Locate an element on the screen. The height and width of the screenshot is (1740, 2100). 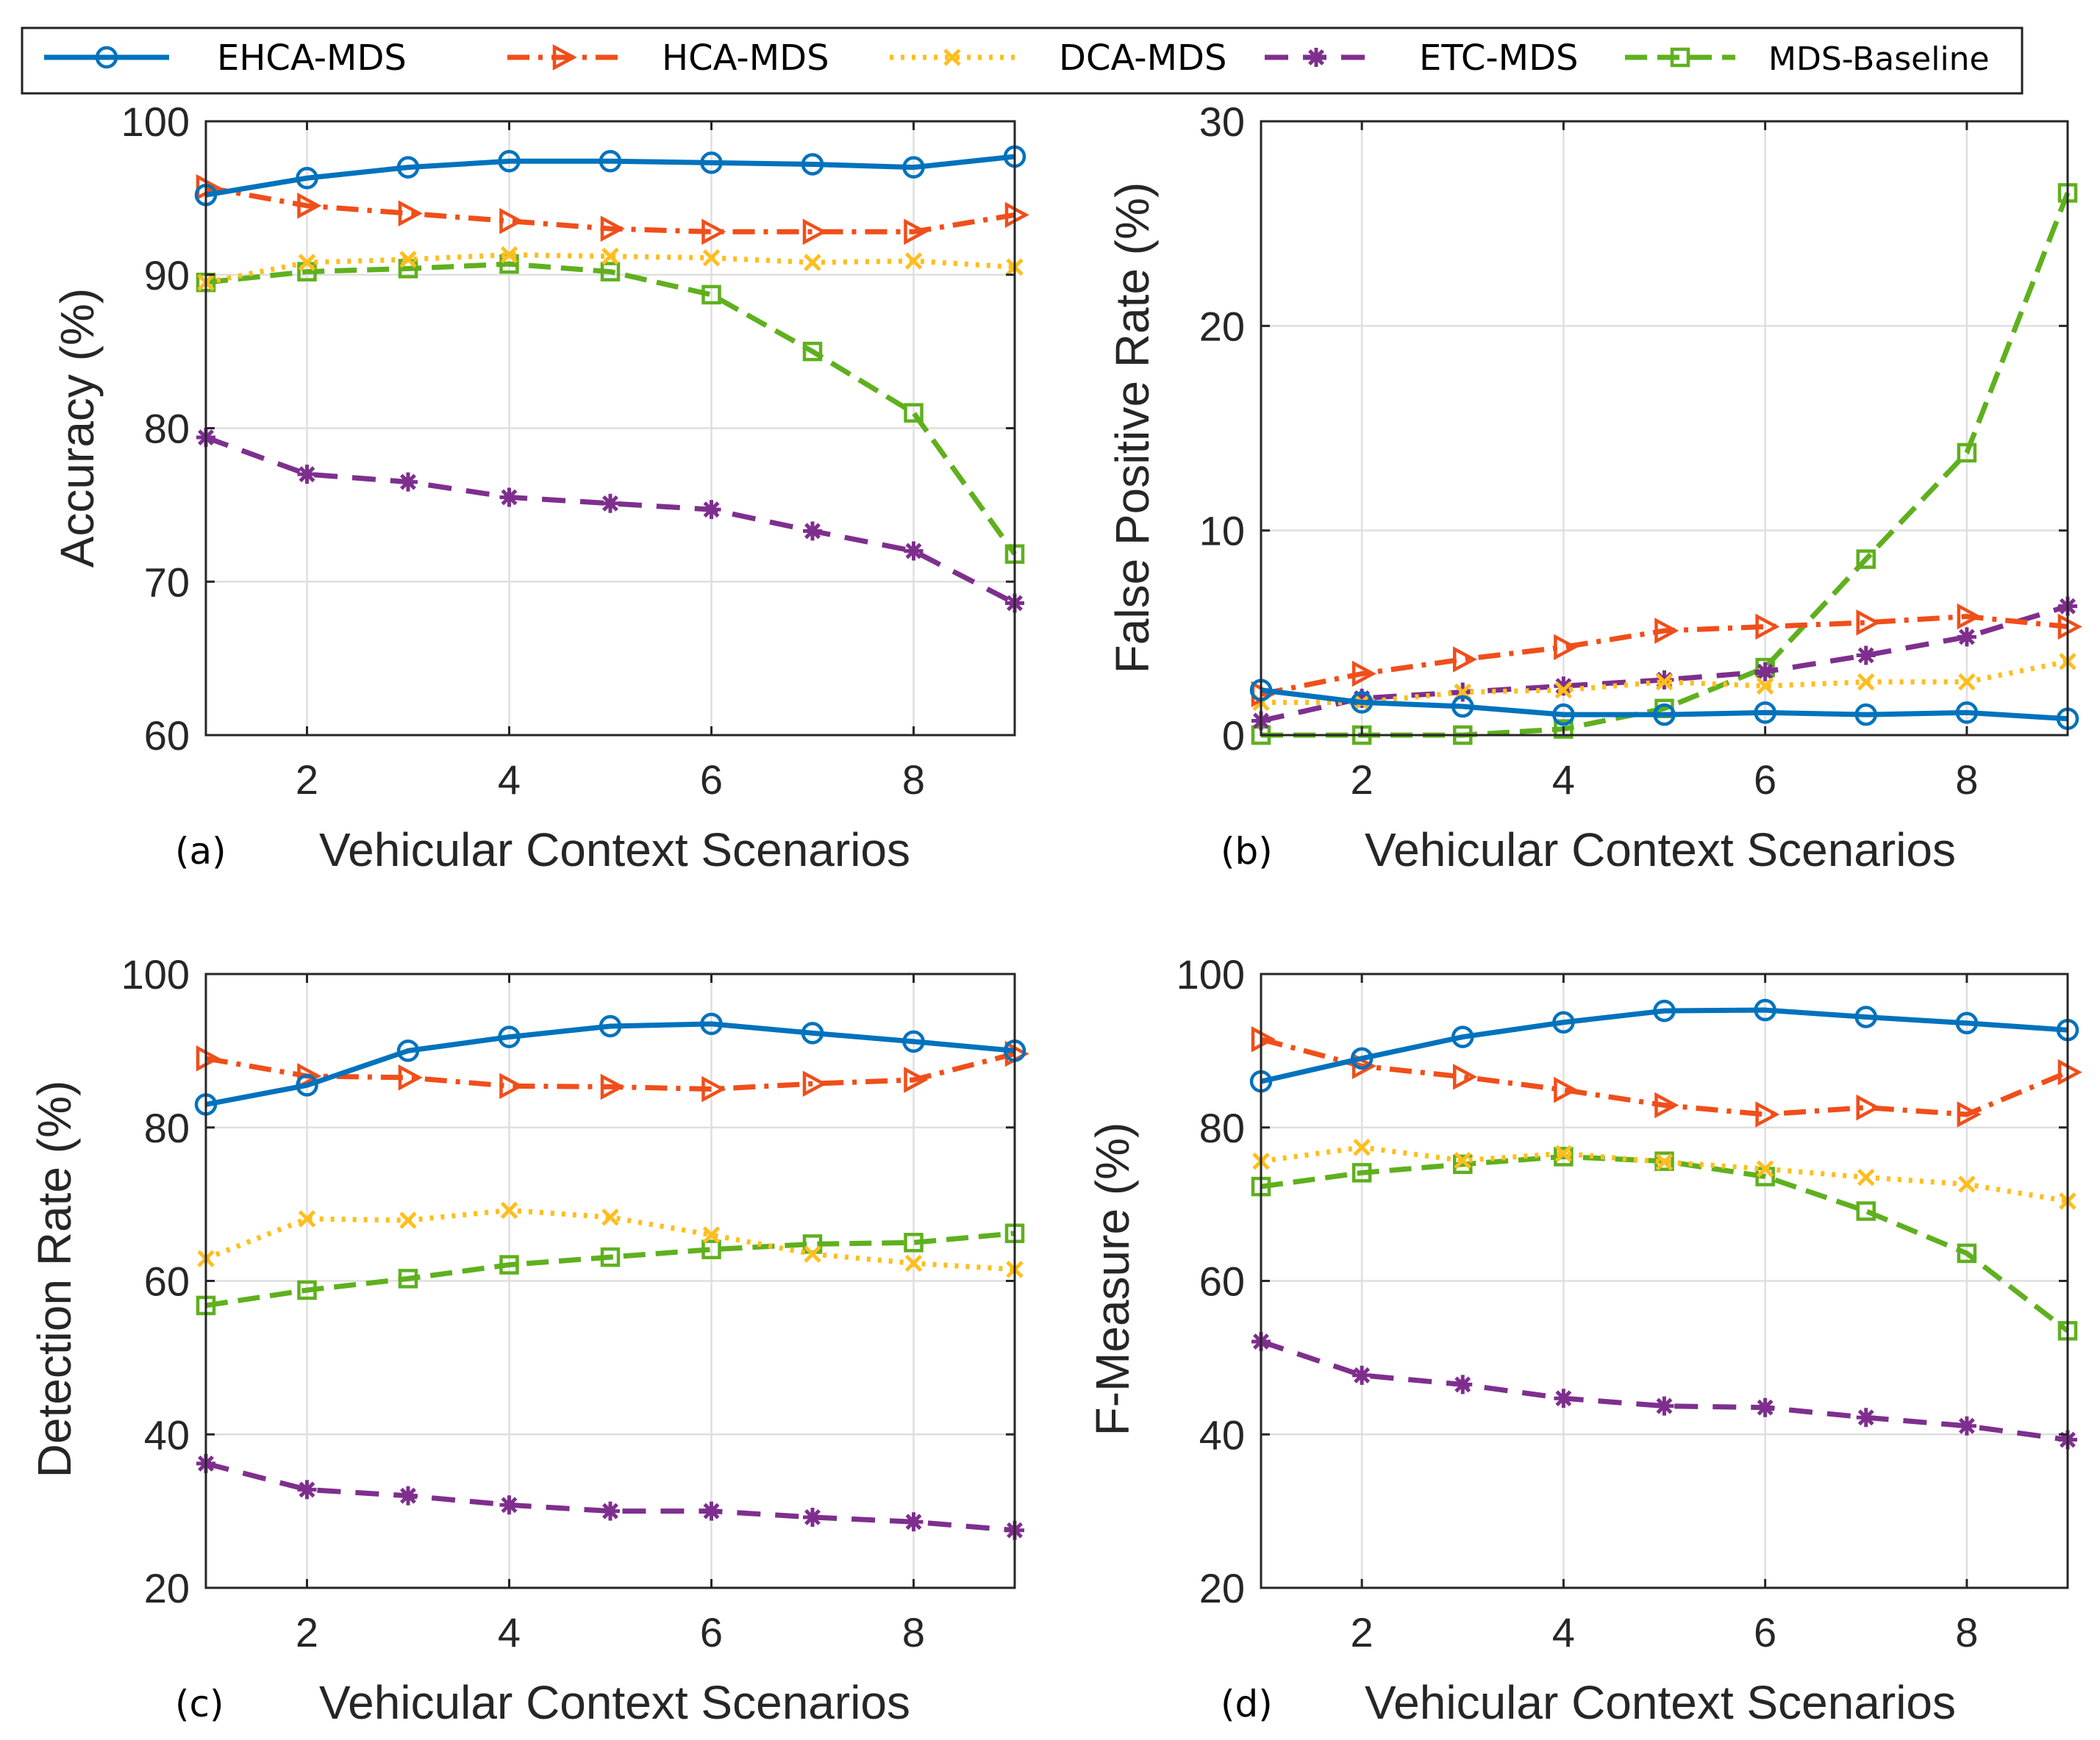
panel-c-ytick-label: 40 is located at coordinates (167, 1434).